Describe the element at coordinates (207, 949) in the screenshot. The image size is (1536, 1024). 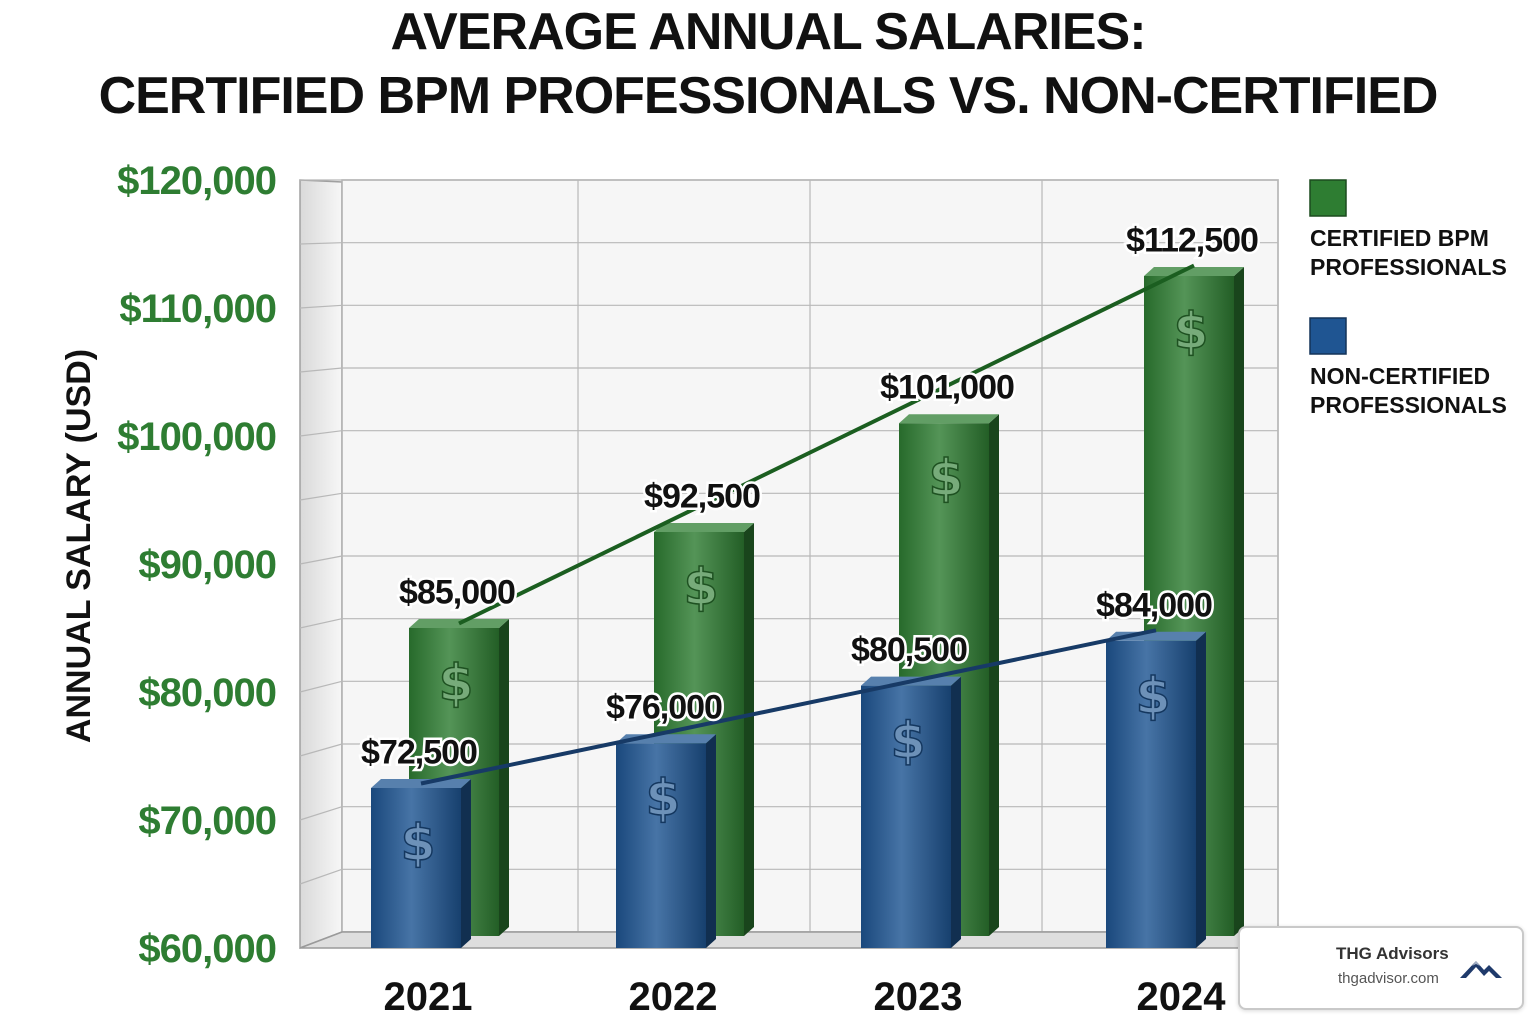
I see `y-tick-label: $60,000` at that location.